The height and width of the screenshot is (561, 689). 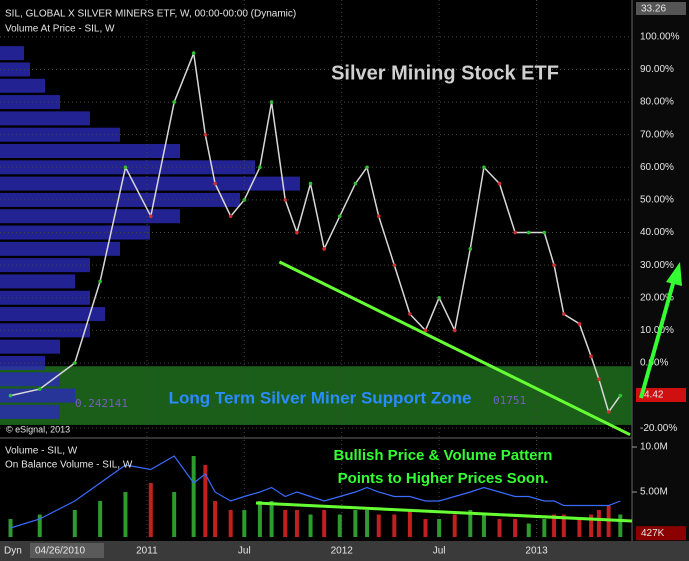 I want to click on top-price-box, so click(x=661, y=8).